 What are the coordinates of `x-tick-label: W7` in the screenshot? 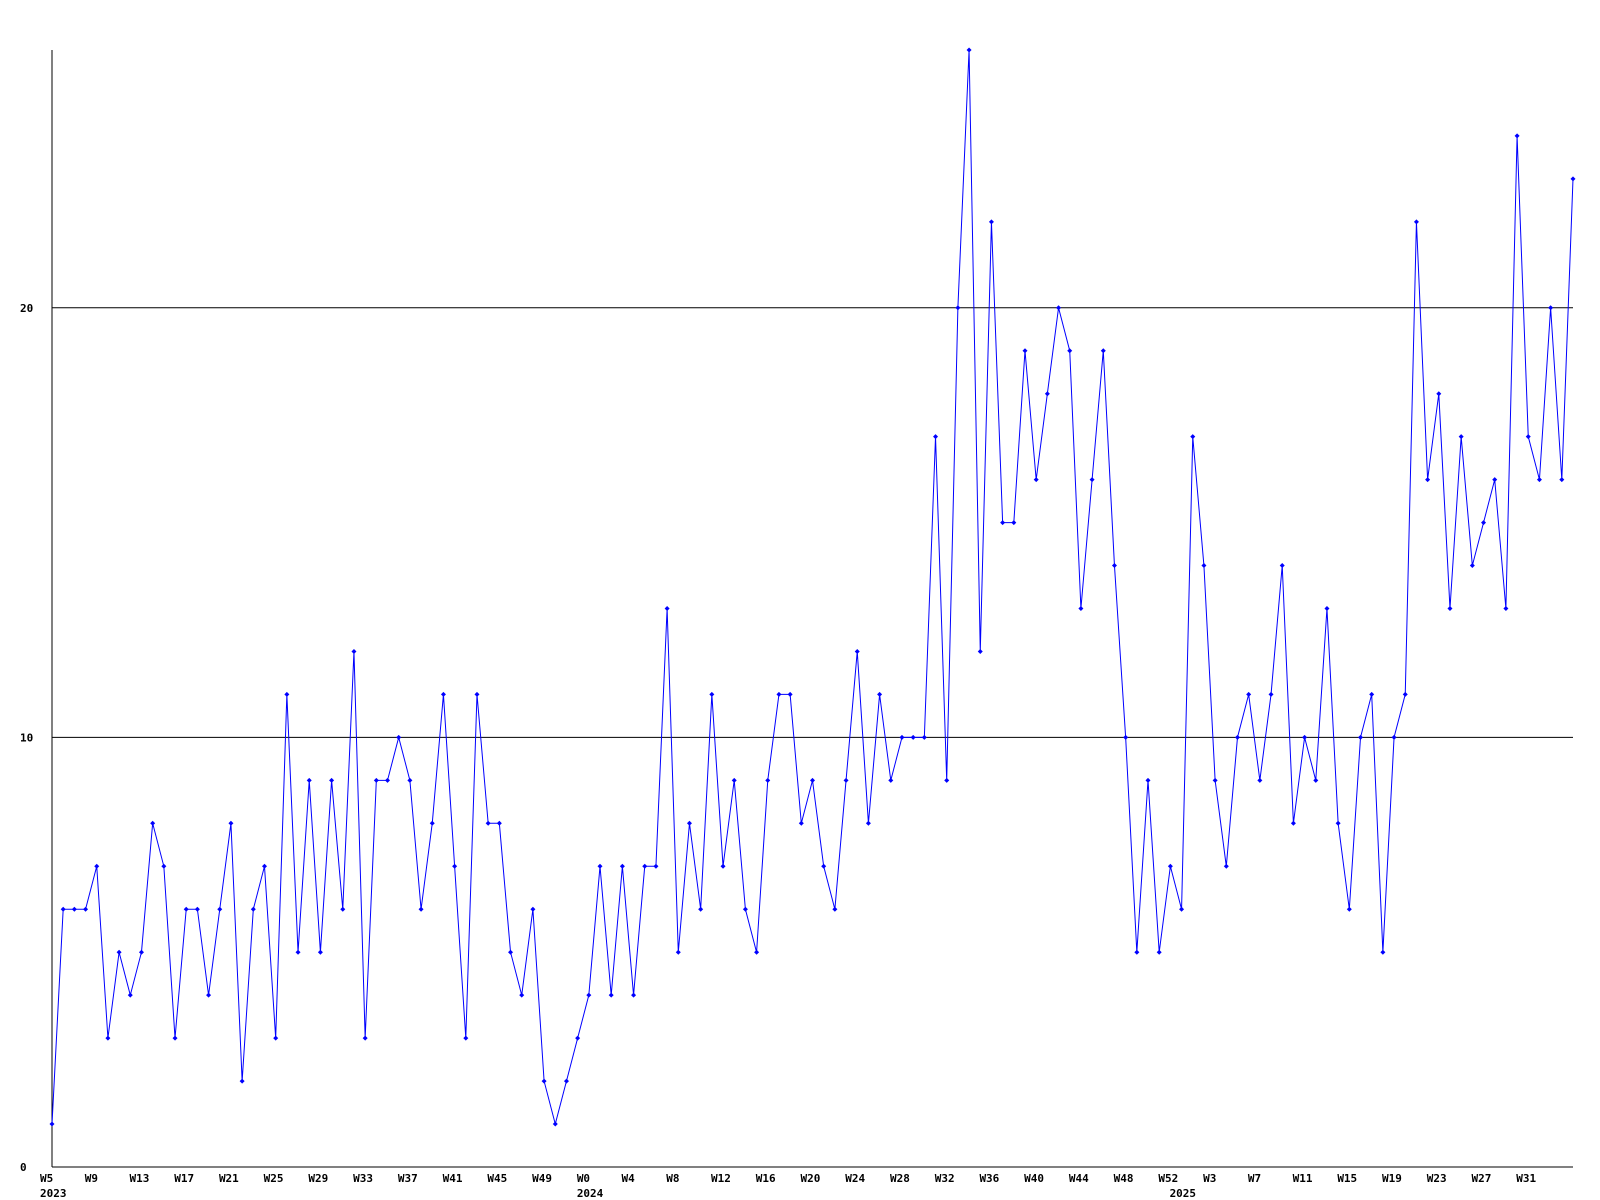 It's located at (1254, 1178).